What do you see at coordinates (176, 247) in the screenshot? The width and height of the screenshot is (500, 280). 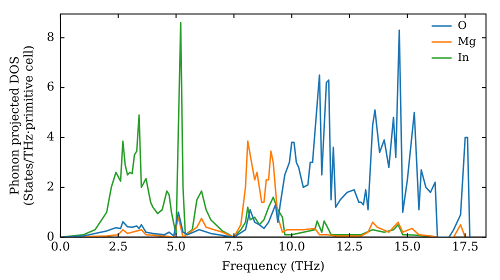 I see `x-tick-label: 5.0` at bounding box center [176, 247].